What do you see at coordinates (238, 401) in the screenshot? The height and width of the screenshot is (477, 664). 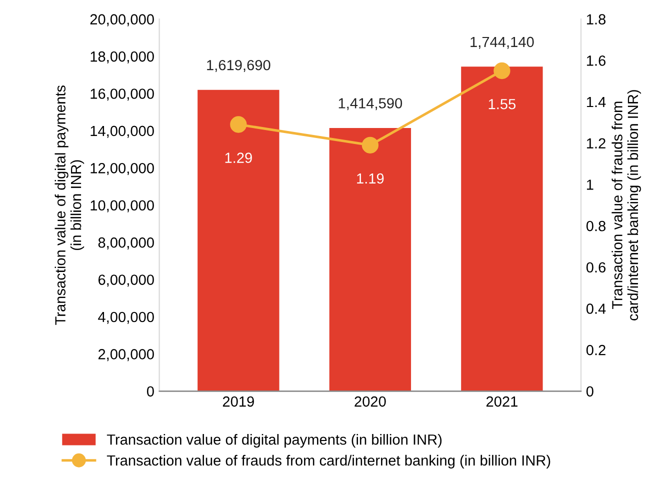 I see `x-tick-label: 2019` at bounding box center [238, 401].